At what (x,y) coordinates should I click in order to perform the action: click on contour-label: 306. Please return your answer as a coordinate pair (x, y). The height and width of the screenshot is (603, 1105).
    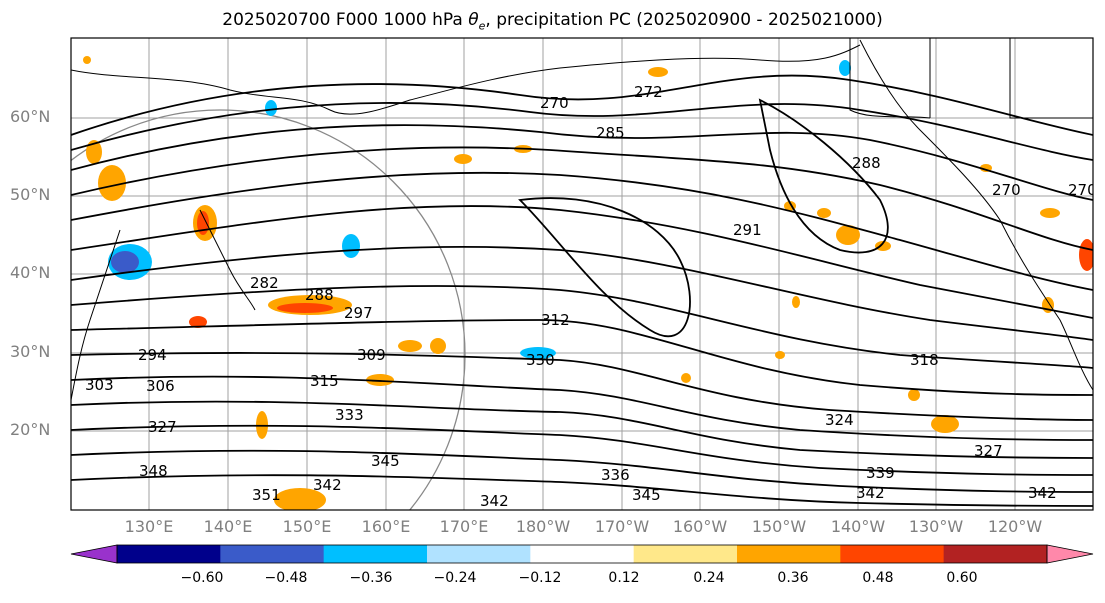
    Looking at the image, I should click on (160, 386).